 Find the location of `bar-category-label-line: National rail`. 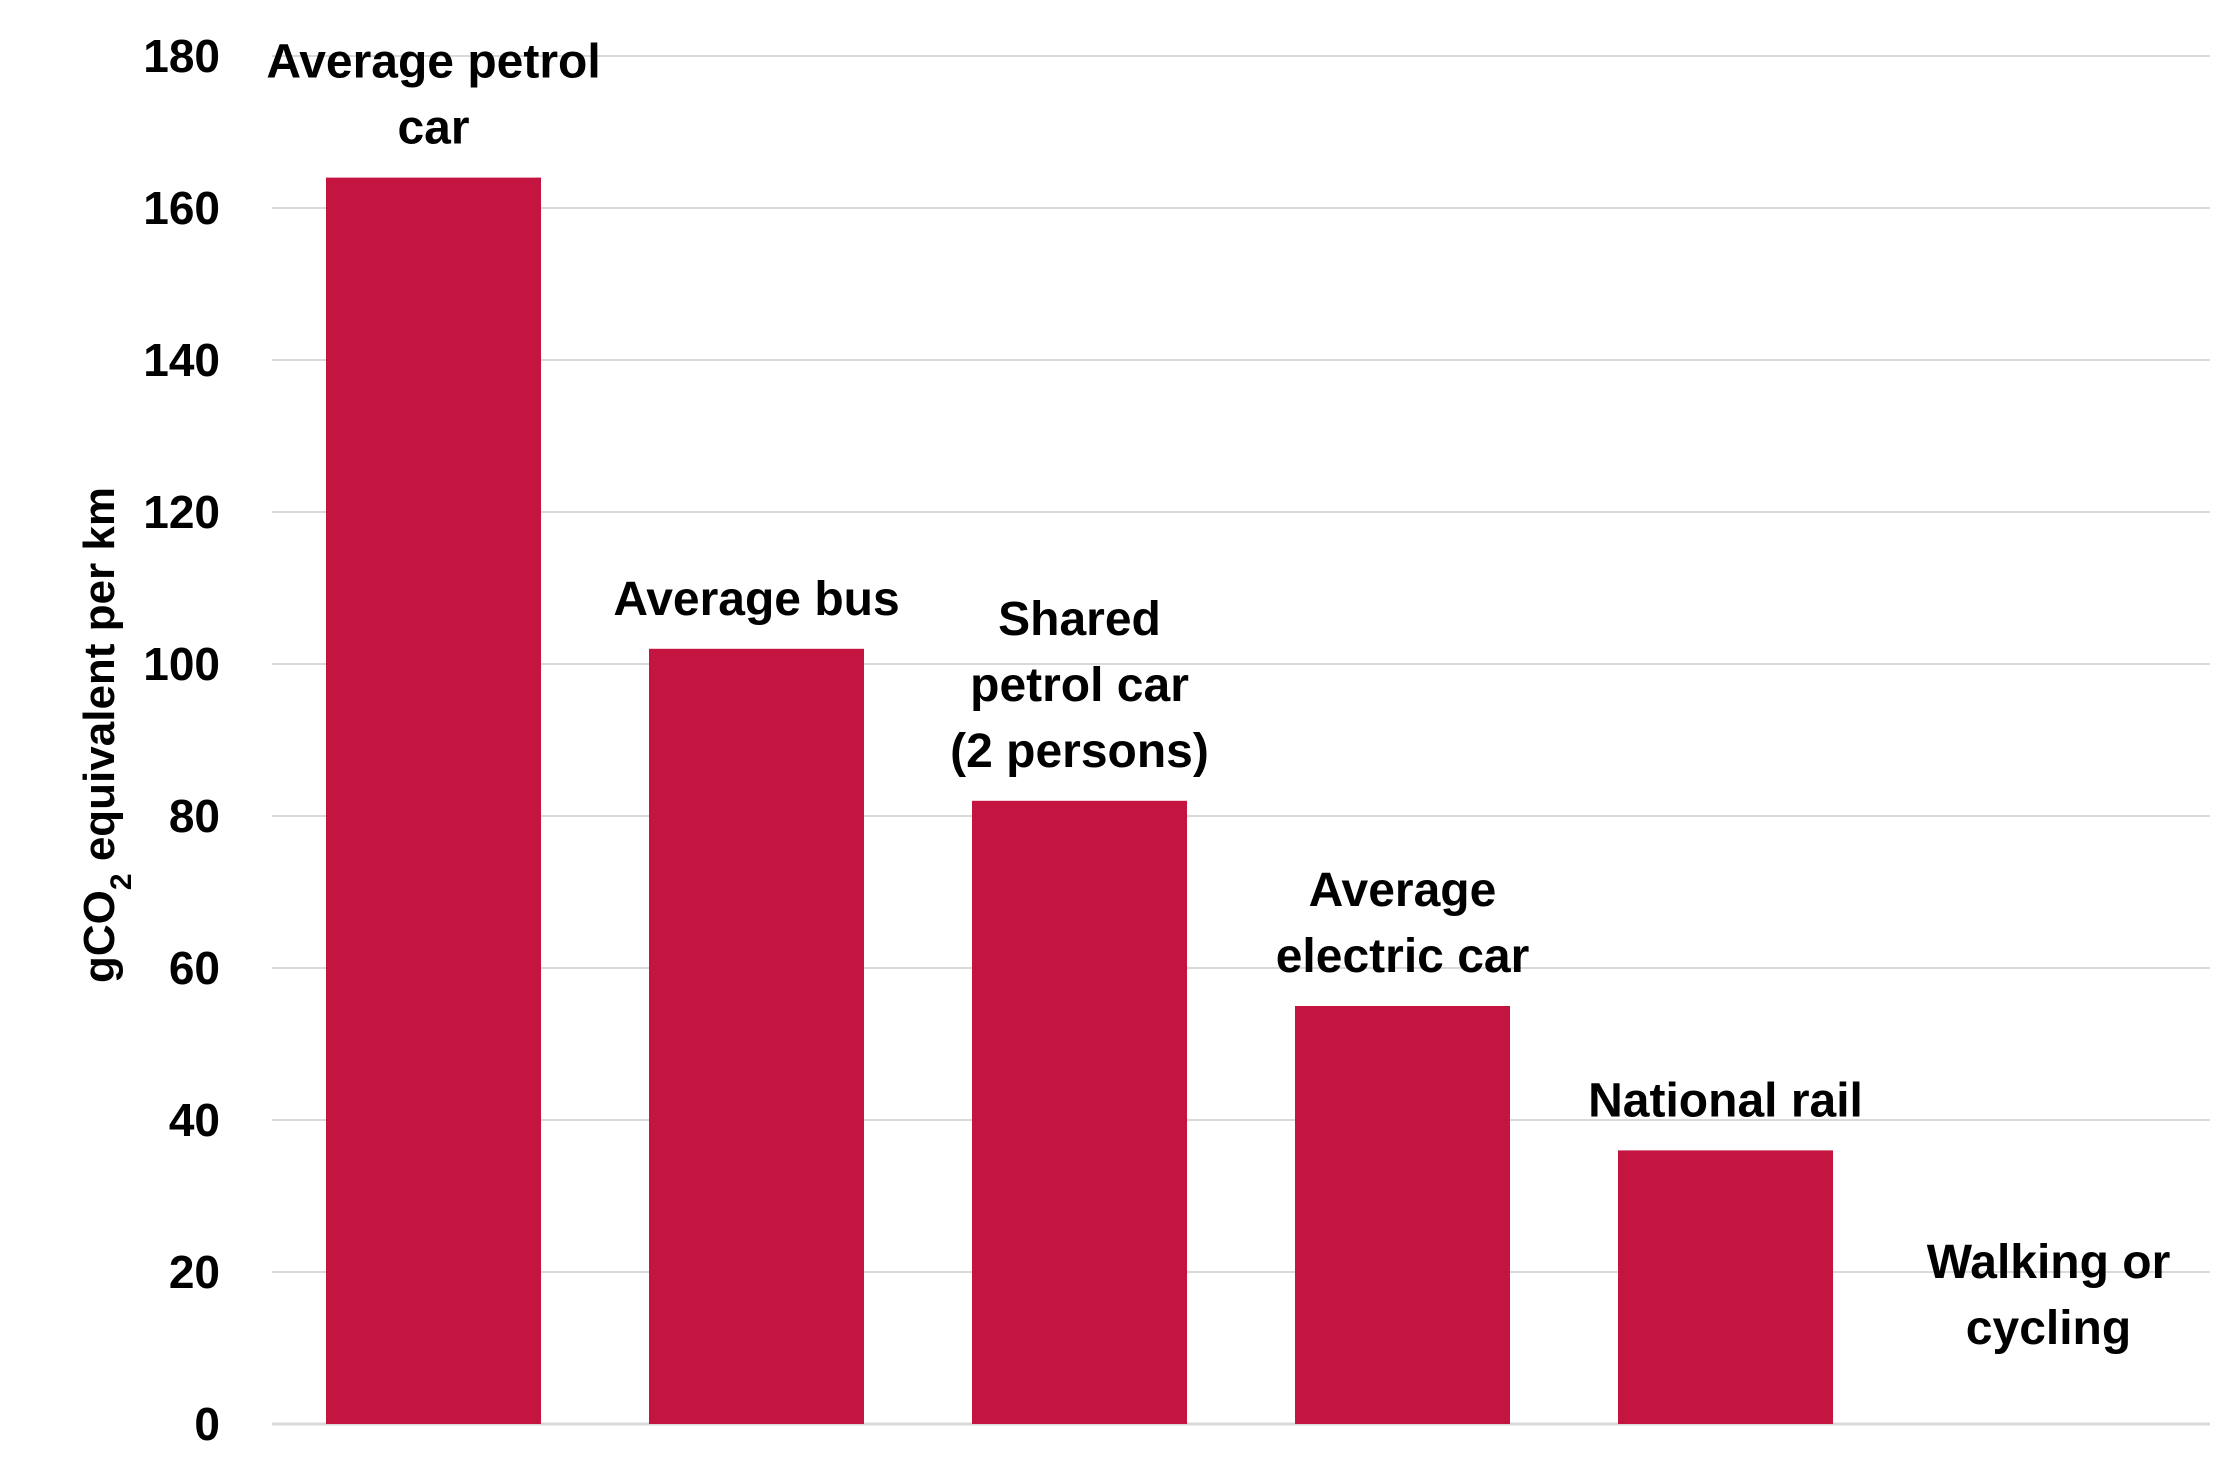

bar-category-label-line: National rail is located at coordinates (1725, 1100).